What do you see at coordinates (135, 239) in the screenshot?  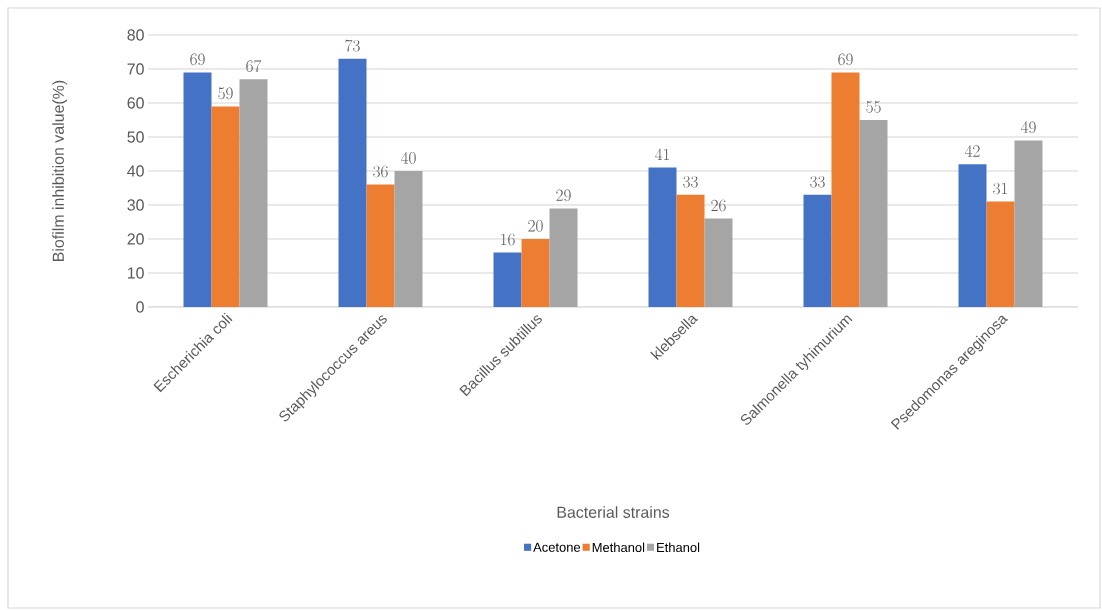 I see `y-tick-label: 20` at bounding box center [135, 239].